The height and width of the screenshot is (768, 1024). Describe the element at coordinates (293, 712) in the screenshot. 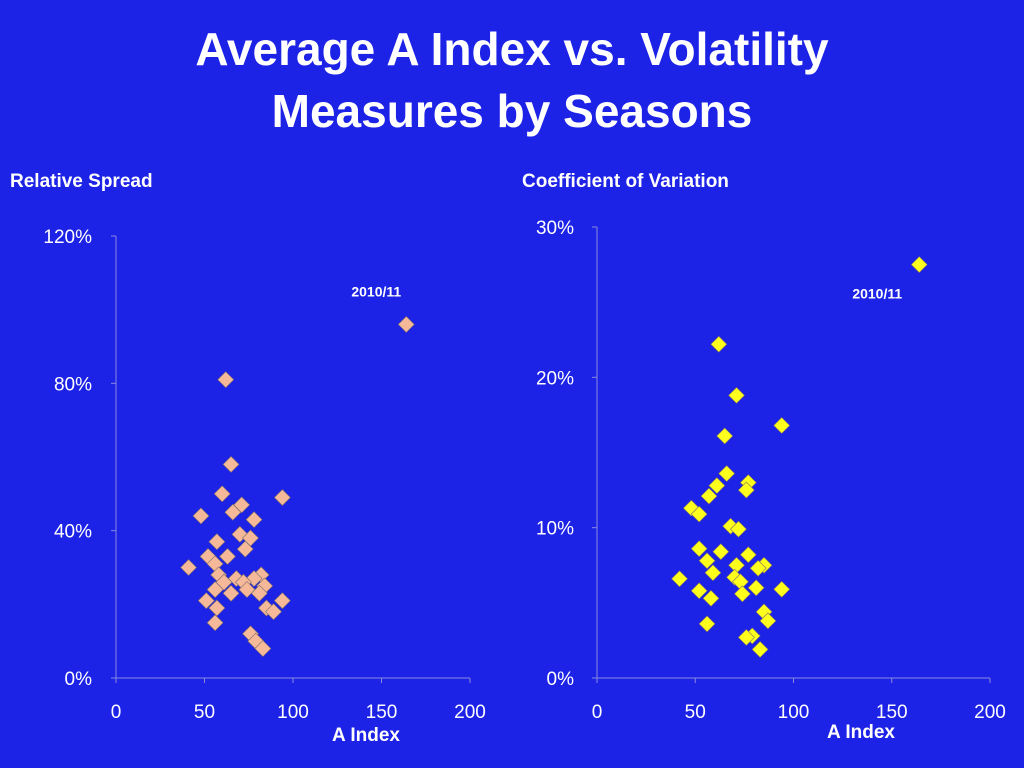

I see `relative-spread-x-tick-label: 100` at that location.